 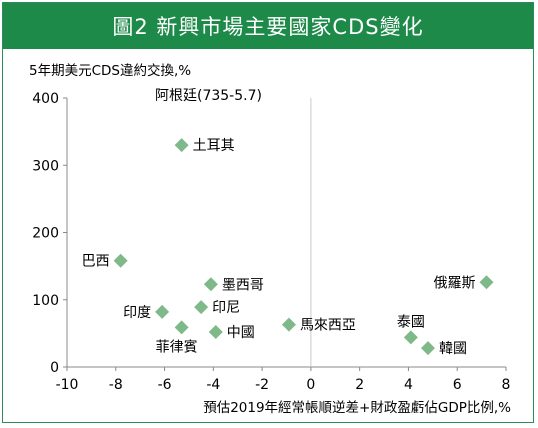 I want to click on x-tick-label: -6, so click(x=165, y=385).